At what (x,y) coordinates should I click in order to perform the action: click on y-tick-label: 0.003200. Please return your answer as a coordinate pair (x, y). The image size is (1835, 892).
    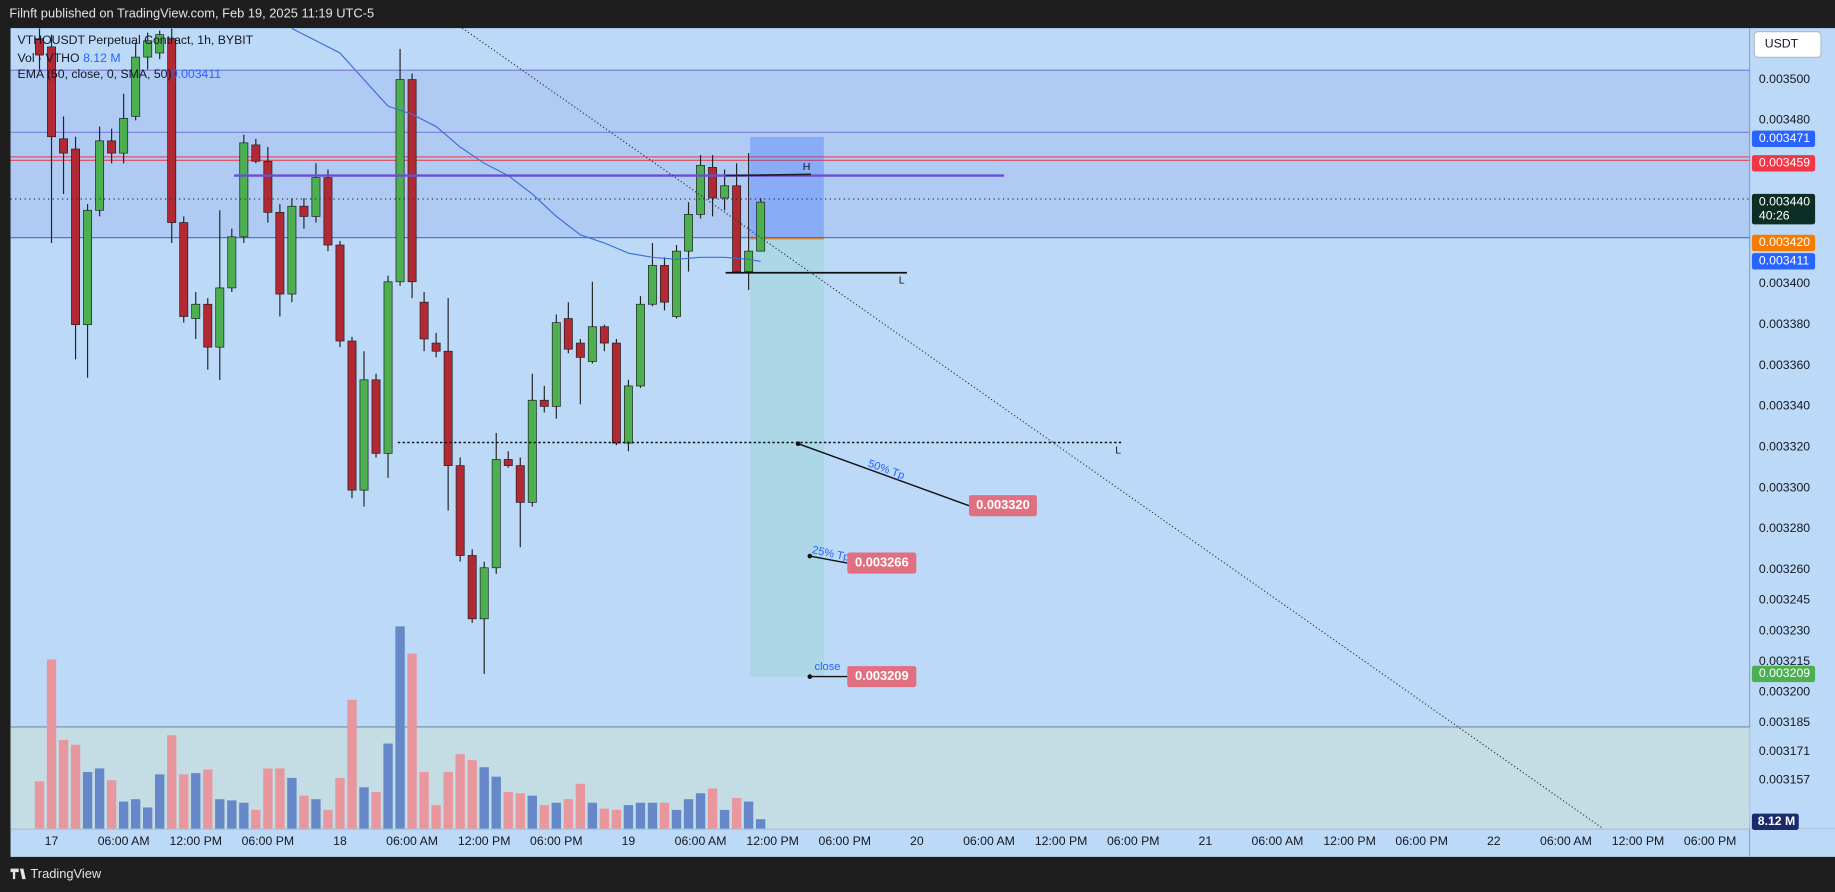
    Looking at the image, I should click on (1784, 692).